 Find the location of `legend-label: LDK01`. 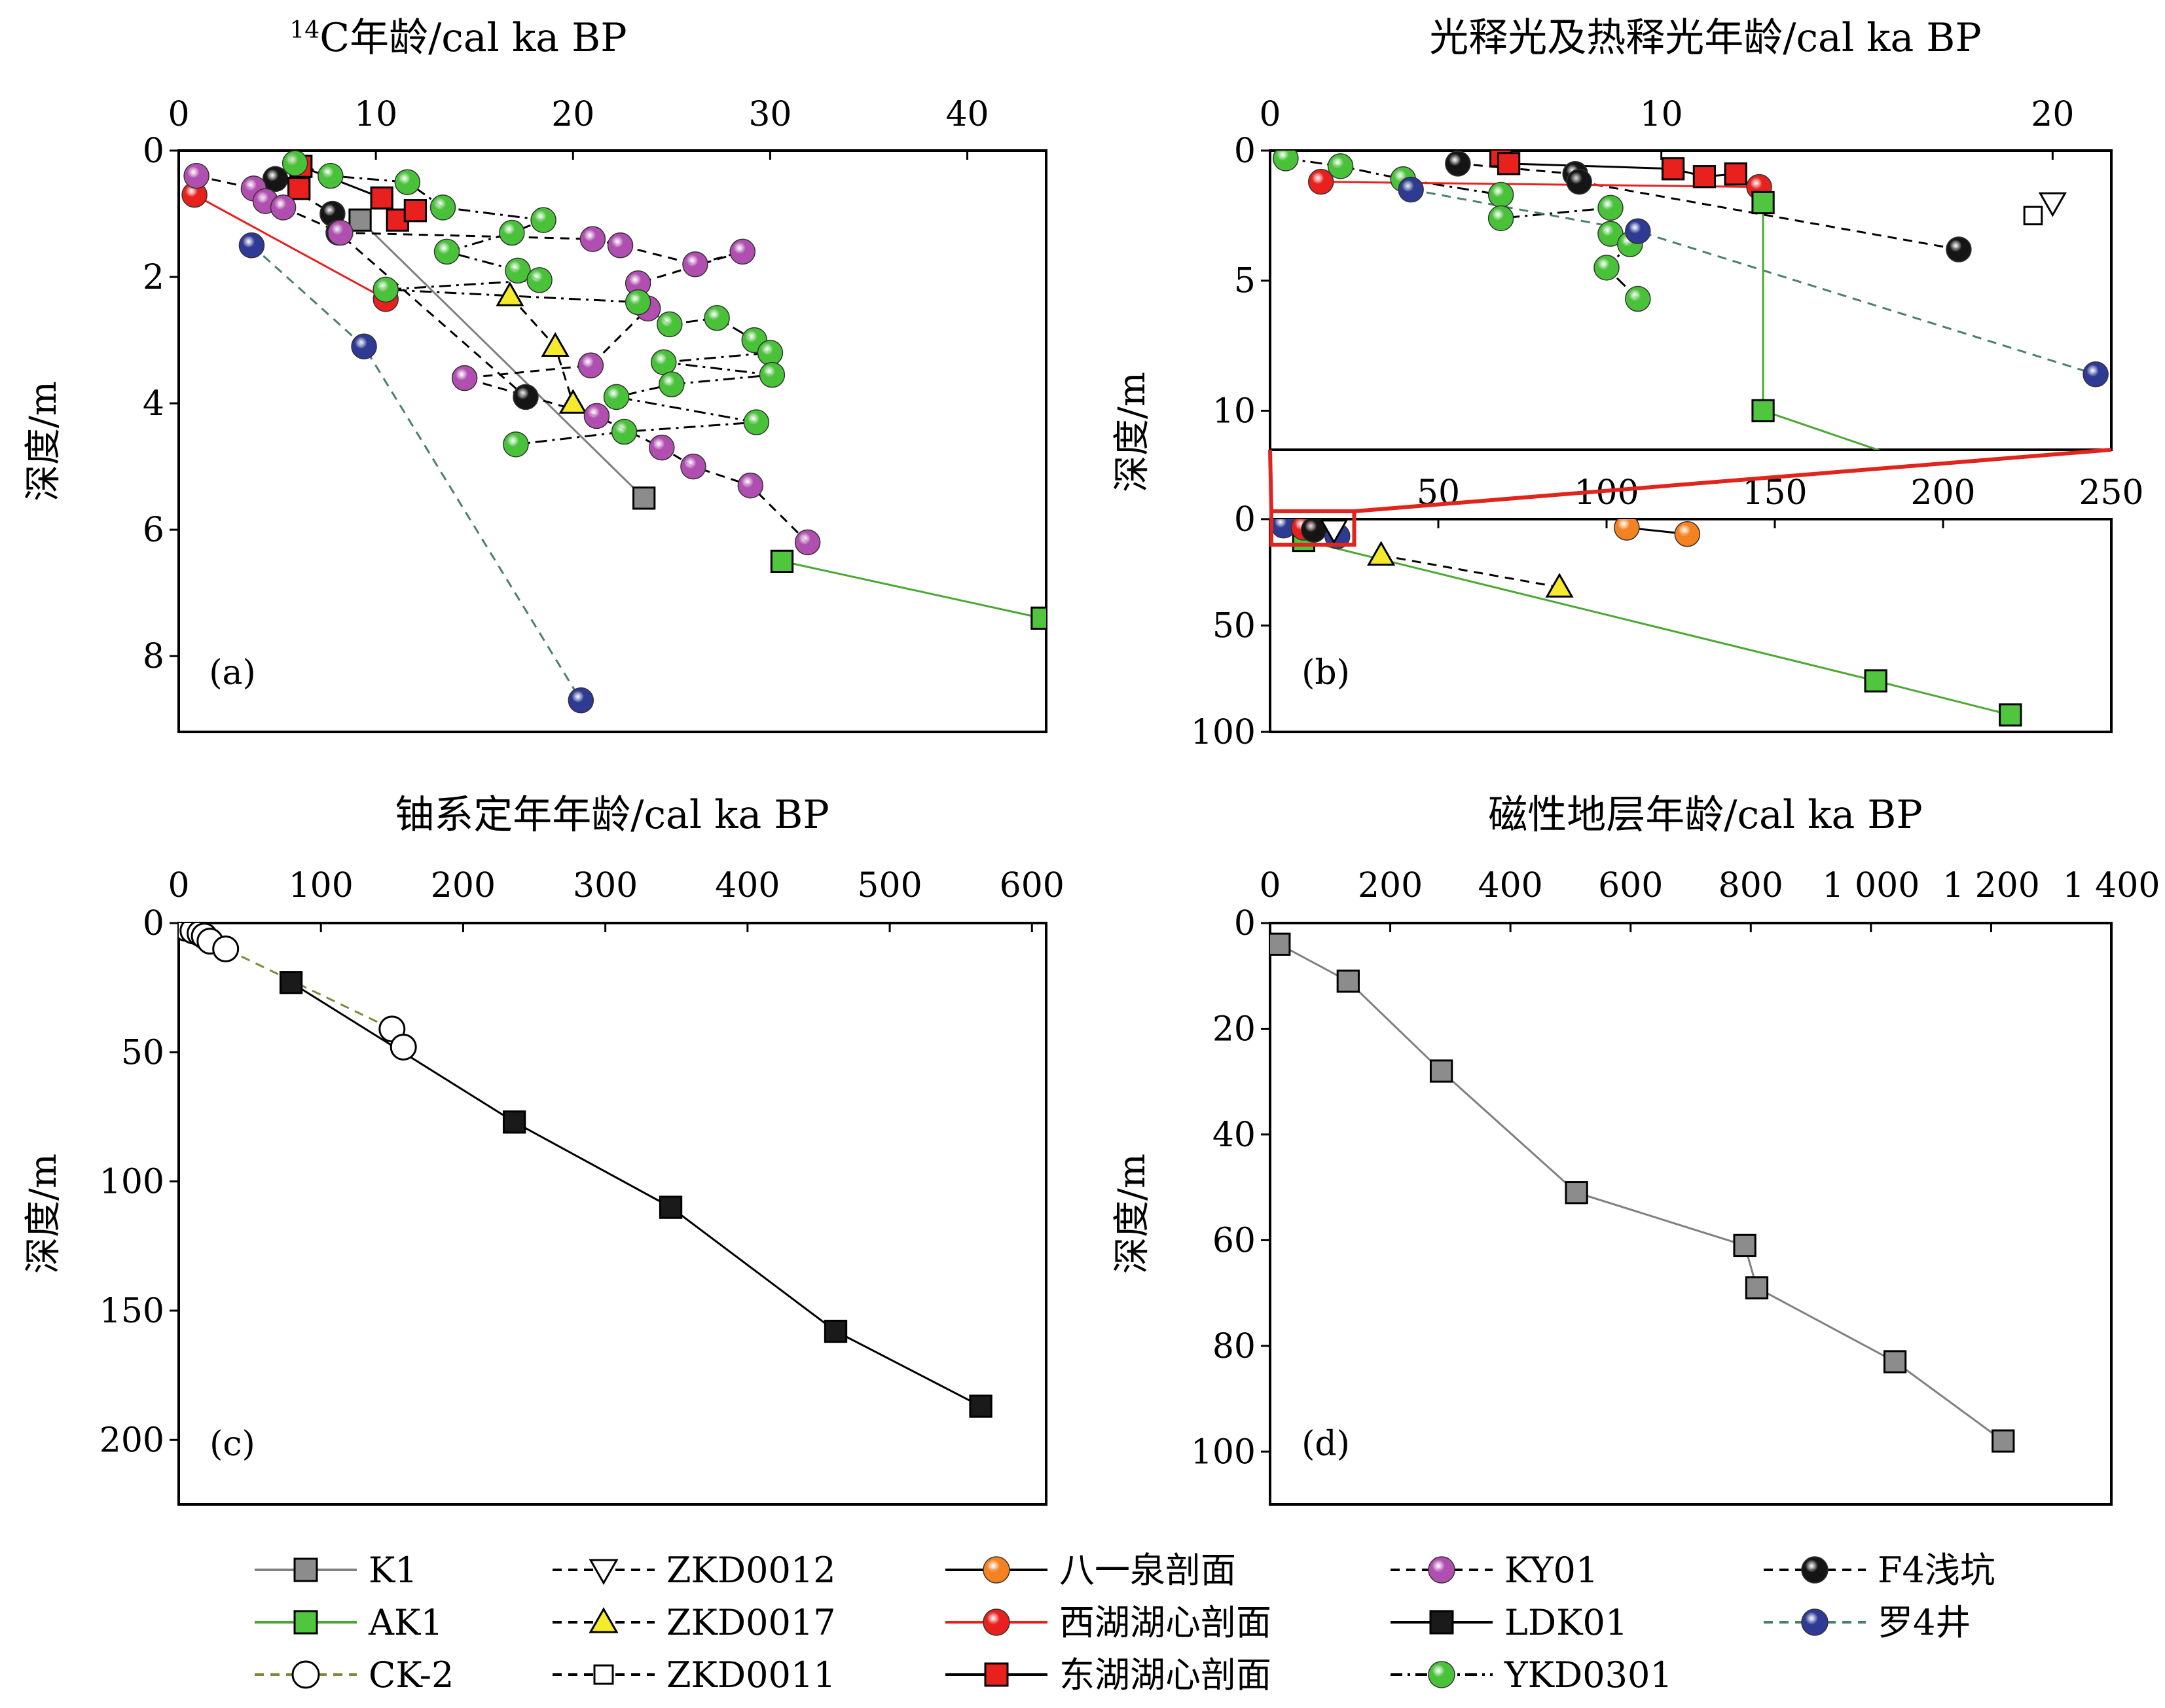

legend-label: LDK01 is located at coordinates (1566, 1622).